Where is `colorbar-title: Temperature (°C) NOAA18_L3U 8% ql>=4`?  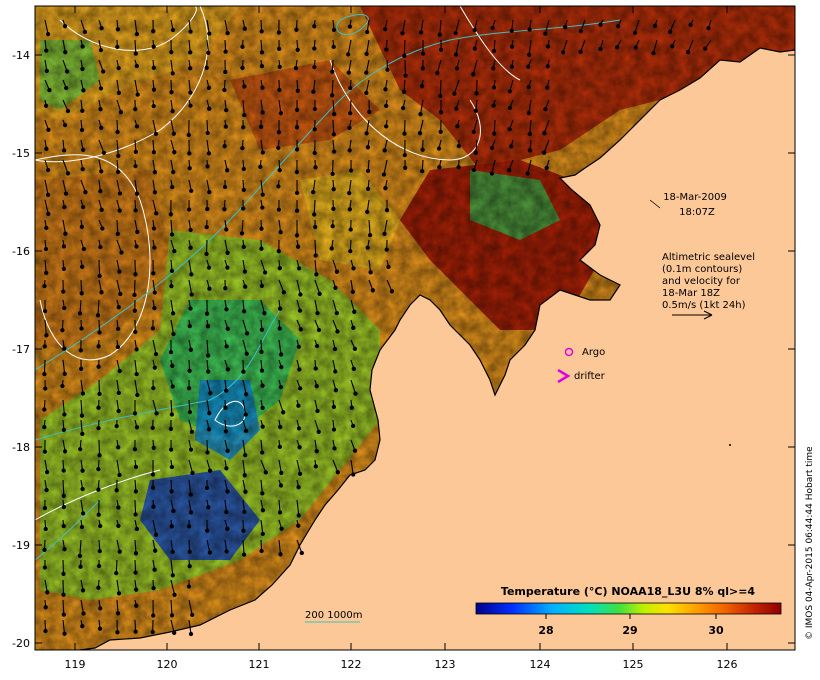
colorbar-title: Temperature (°C) NOAA18_L3U 8% ql>=4 is located at coordinates (628, 591).